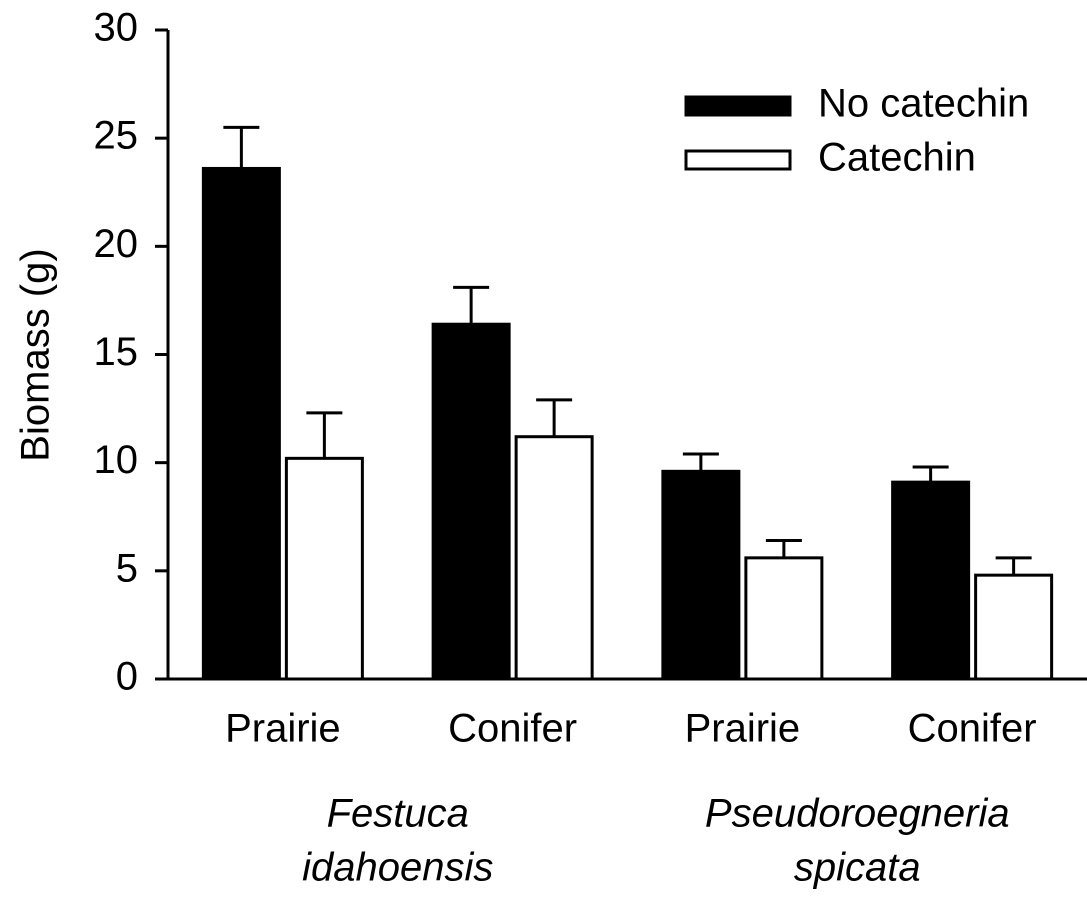 The height and width of the screenshot is (897, 1087). I want to click on y-tick-label: 15, so click(116, 352).